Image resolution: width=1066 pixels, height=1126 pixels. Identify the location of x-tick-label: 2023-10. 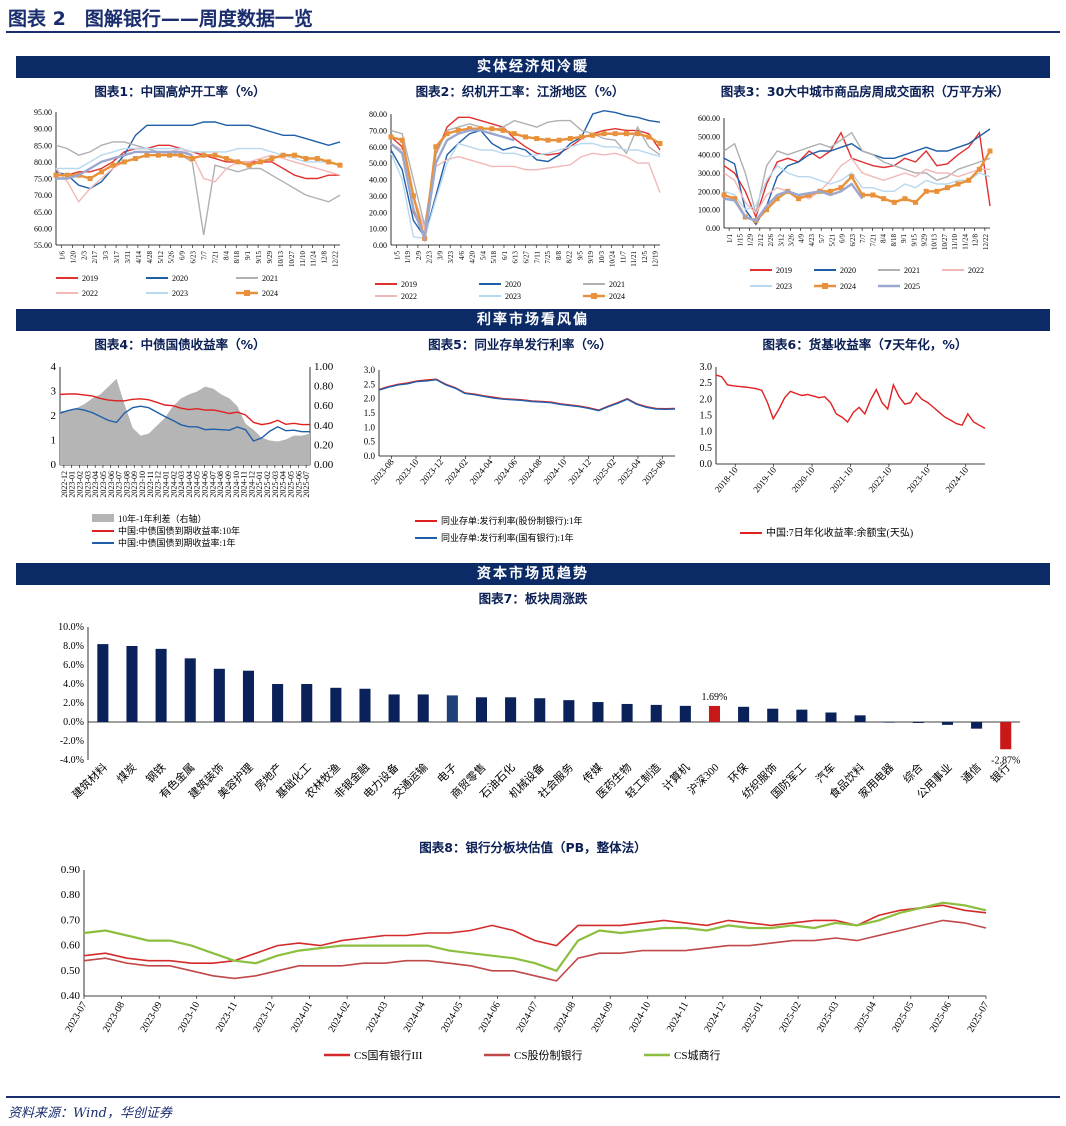
(407, 471).